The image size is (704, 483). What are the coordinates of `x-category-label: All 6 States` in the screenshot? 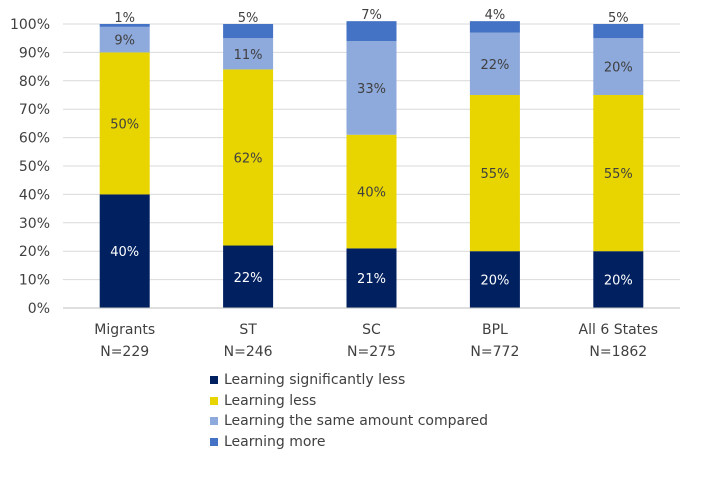 It's located at (619, 330).